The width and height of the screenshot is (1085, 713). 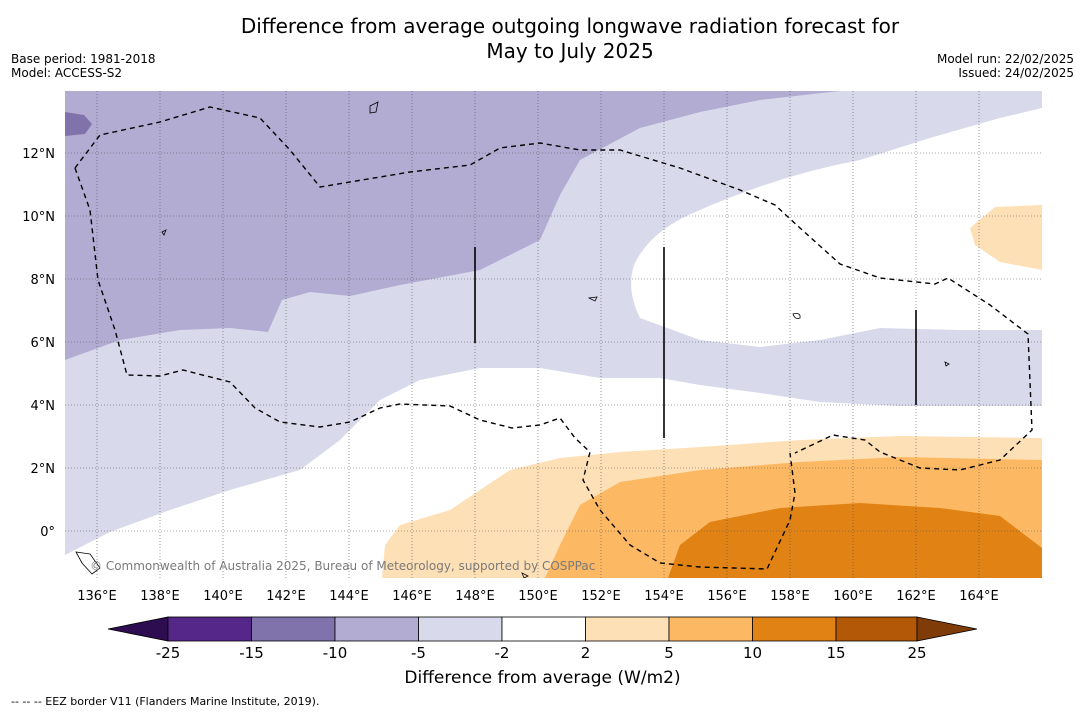 What do you see at coordinates (47, 532) in the screenshot?
I see `lat-label: 0°` at bounding box center [47, 532].